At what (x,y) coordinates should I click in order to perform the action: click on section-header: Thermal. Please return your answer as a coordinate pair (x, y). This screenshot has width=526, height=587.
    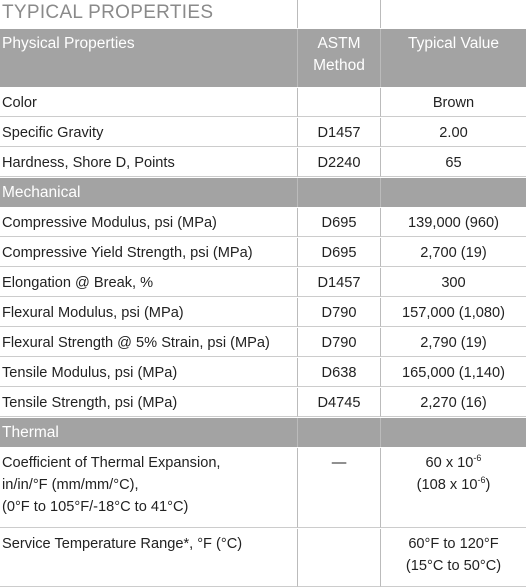
    Looking at the image, I should click on (148, 432).